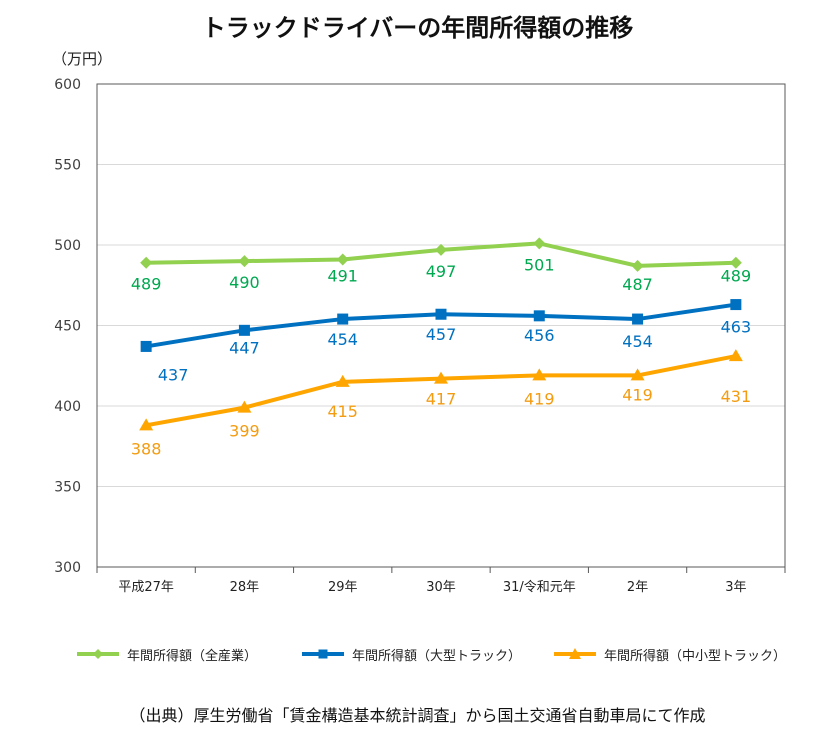 The height and width of the screenshot is (731, 835). What do you see at coordinates (417, 28) in the screenshot?
I see `chart-title: トラックドライバーの年間所得額の推移` at bounding box center [417, 28].